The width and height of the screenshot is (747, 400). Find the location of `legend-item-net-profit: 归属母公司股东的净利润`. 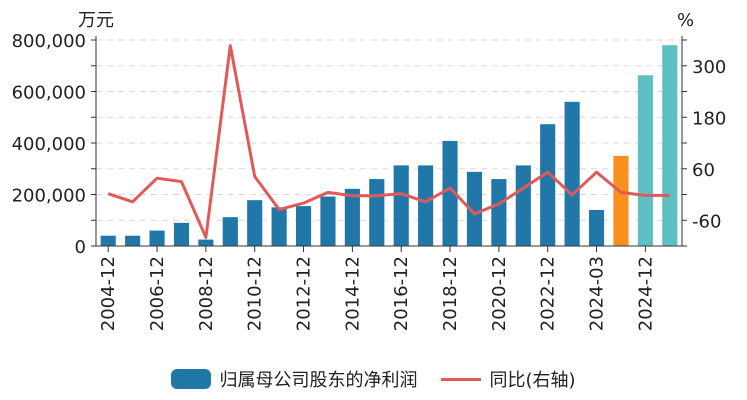

legend-item-net-profit: 归属母公司股东的净利润 is located at coordinates (294, 379).